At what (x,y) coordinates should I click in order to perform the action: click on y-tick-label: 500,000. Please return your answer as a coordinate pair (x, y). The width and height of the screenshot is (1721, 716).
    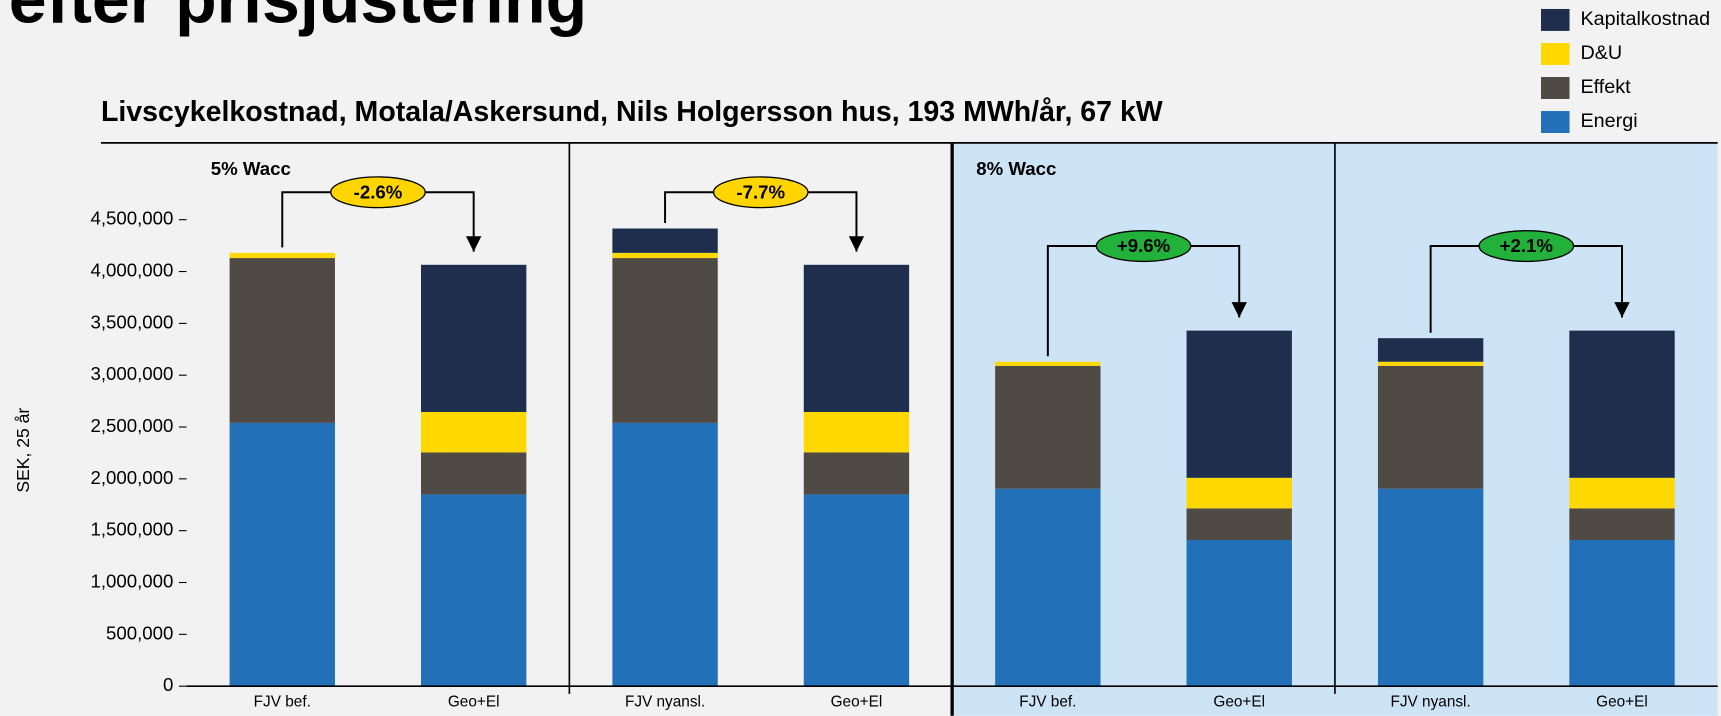
    Looking at the image, I should click on (139, 632).